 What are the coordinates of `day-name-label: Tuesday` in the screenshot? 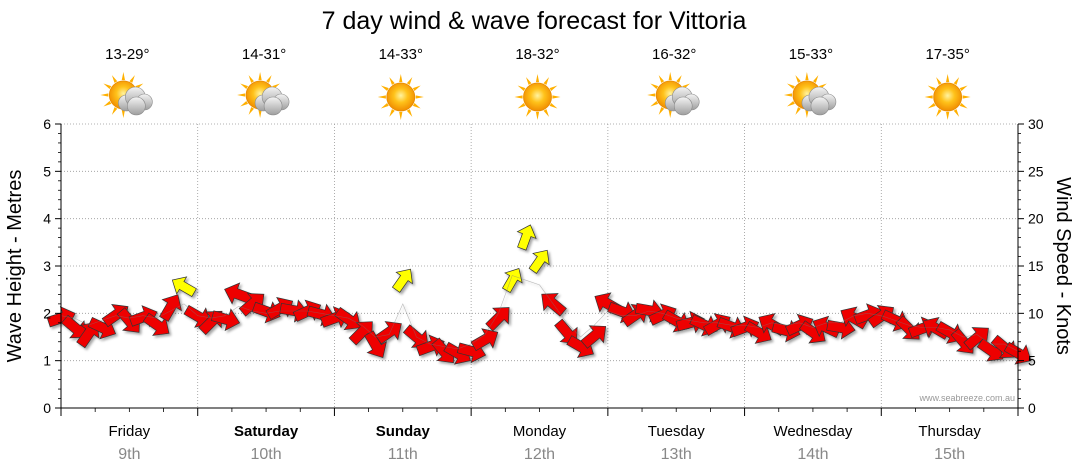 It's located at (676, 431).